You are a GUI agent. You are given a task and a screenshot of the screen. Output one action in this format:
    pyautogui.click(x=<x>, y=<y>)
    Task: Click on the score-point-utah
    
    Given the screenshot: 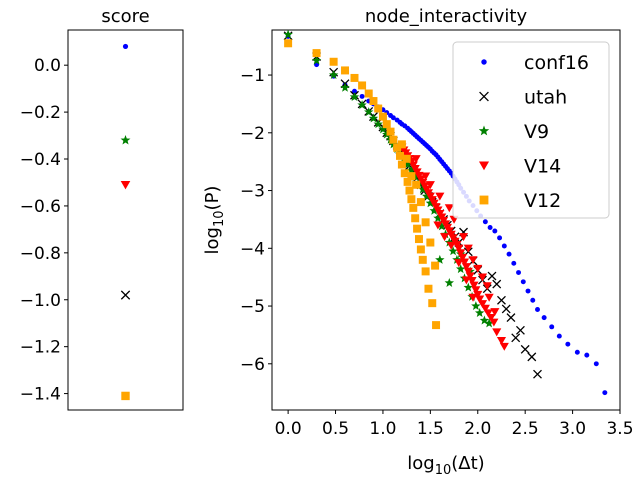 What is the action you would take?
    pyautogui.click(x=125, y=295)
    